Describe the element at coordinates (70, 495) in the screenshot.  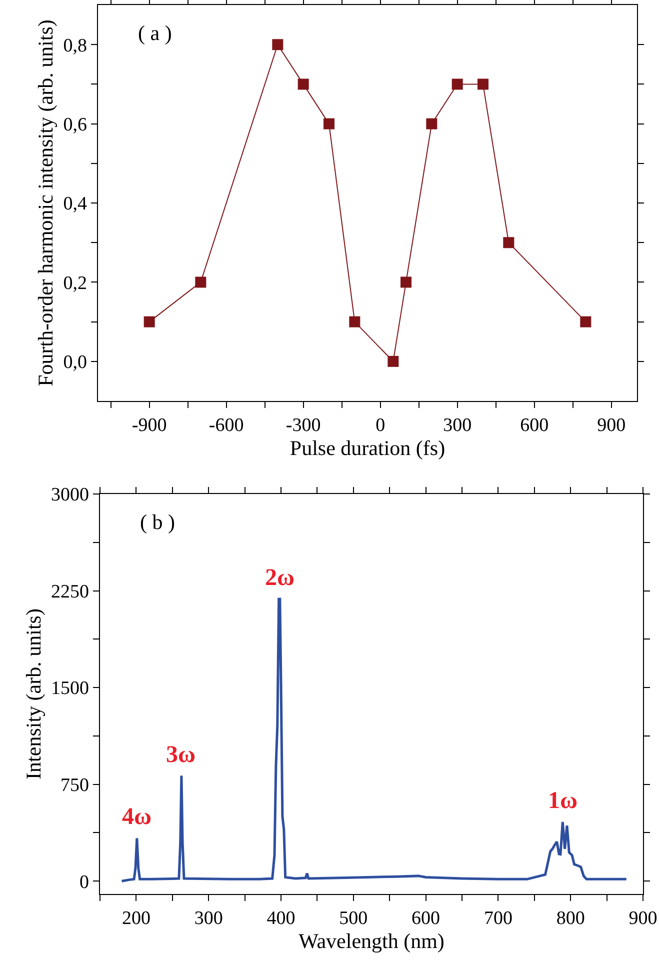
I see `y-tick-label: 3000` at that location.